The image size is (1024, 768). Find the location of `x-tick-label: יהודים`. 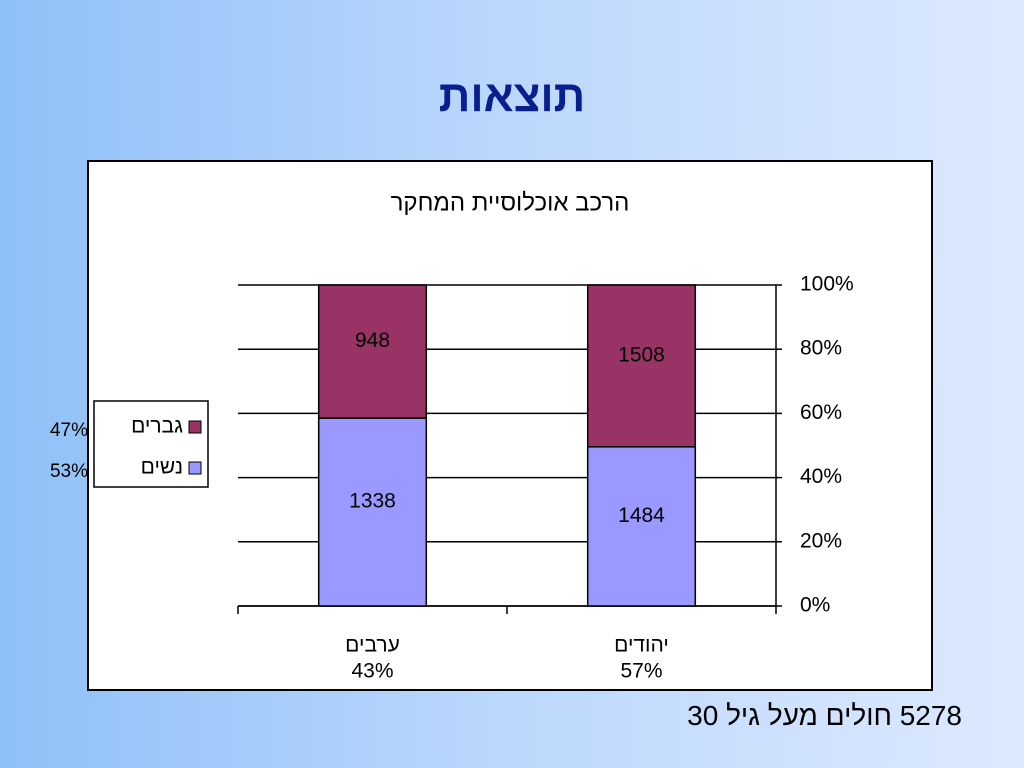

x-tick-label: יהודים is located at coordinates (641, 645).